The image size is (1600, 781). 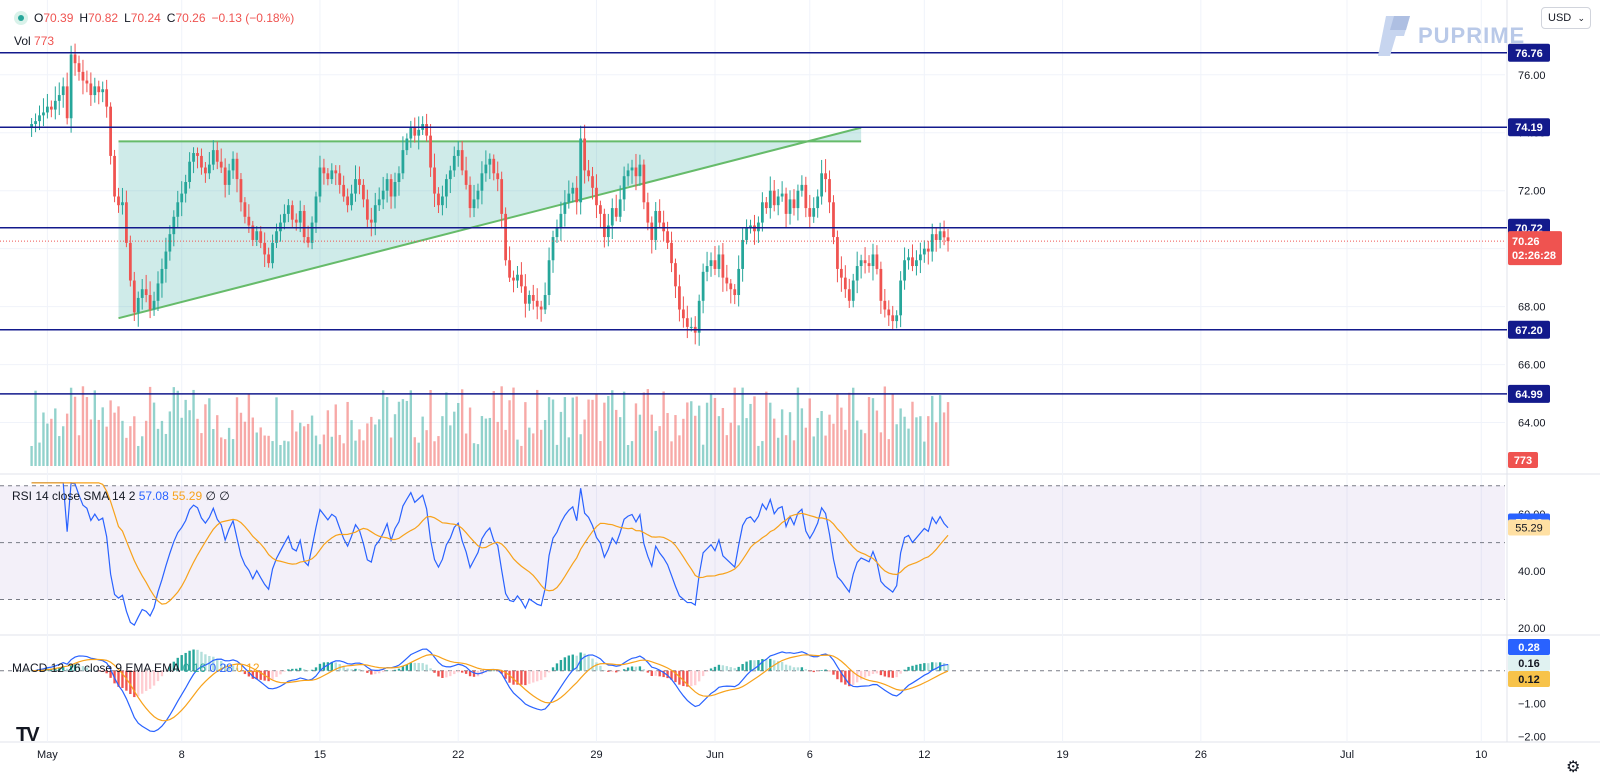 I want to click on current-price-tag, so click(x=1535, y=248).